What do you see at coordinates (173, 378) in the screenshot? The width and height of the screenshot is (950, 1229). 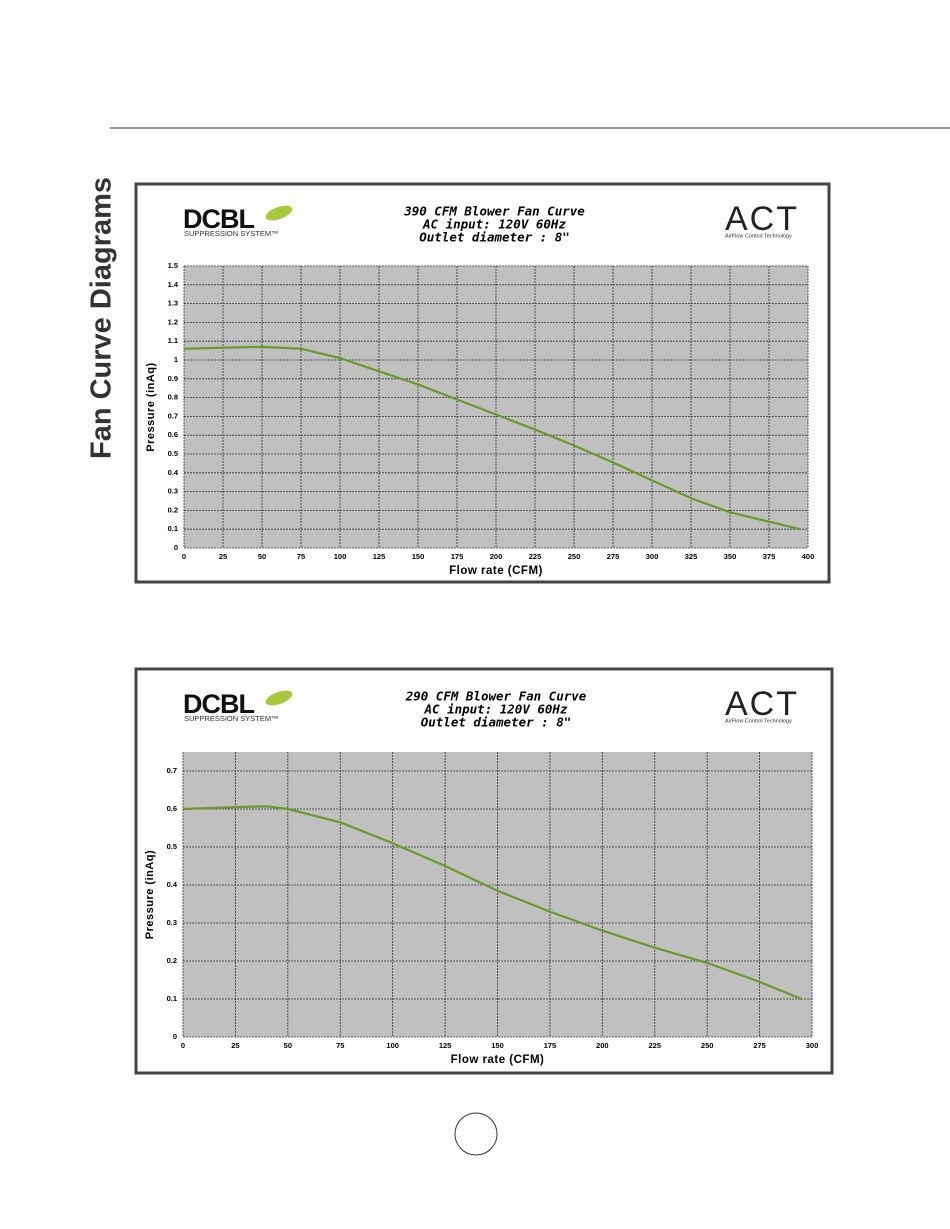 I see `y-tick-label: 0.9` at bounding box center [173, 378].